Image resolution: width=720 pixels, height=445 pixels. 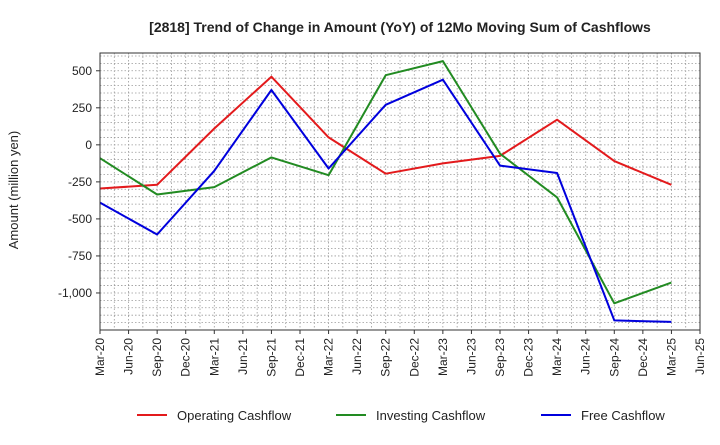 What do you see at coordinates (186, 357) in the screenshot?
I see `x-tick-label: Dec-20` at bounding box center [186, 357].